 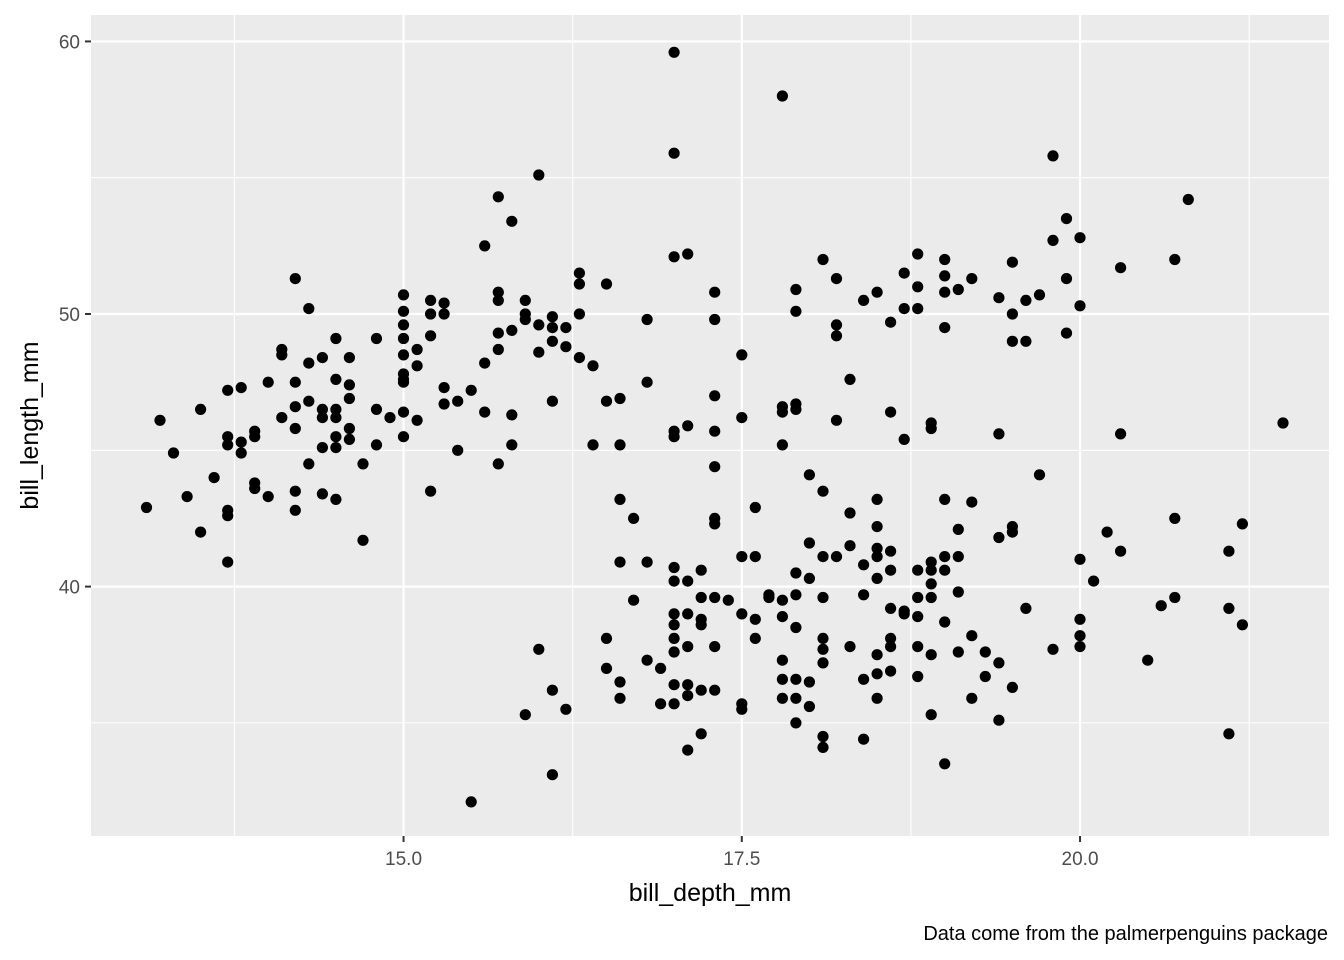 I want to click on x-tick-label: 15.0, so click(x=403, y=859).